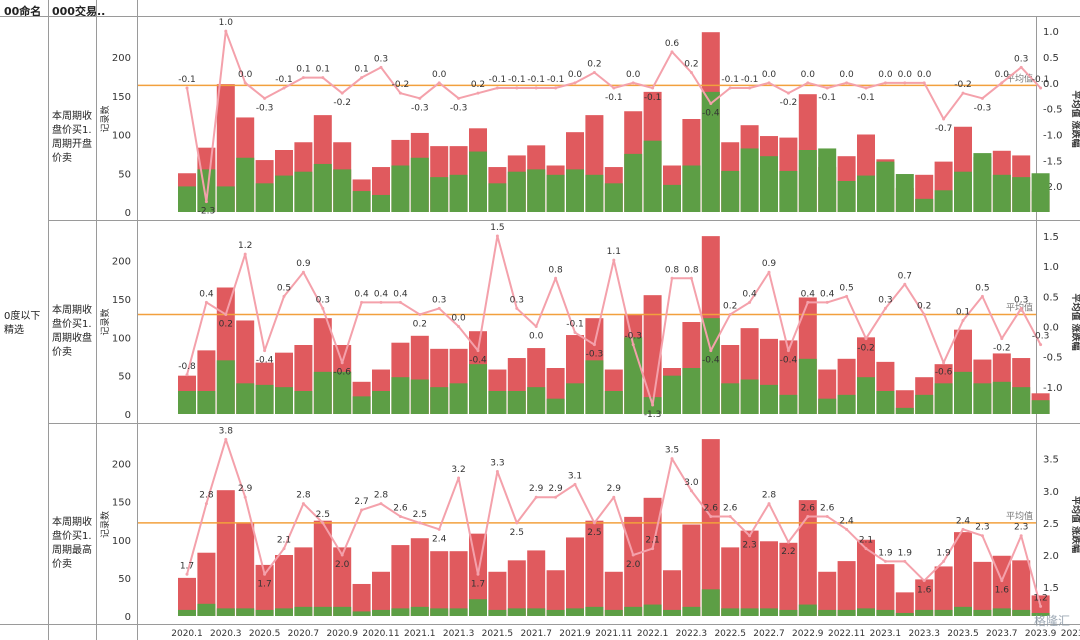  What do you see at coordinates (633, 565) in the screenshot?
I see `data-label: 2.0` at bounding box center [633, 565].